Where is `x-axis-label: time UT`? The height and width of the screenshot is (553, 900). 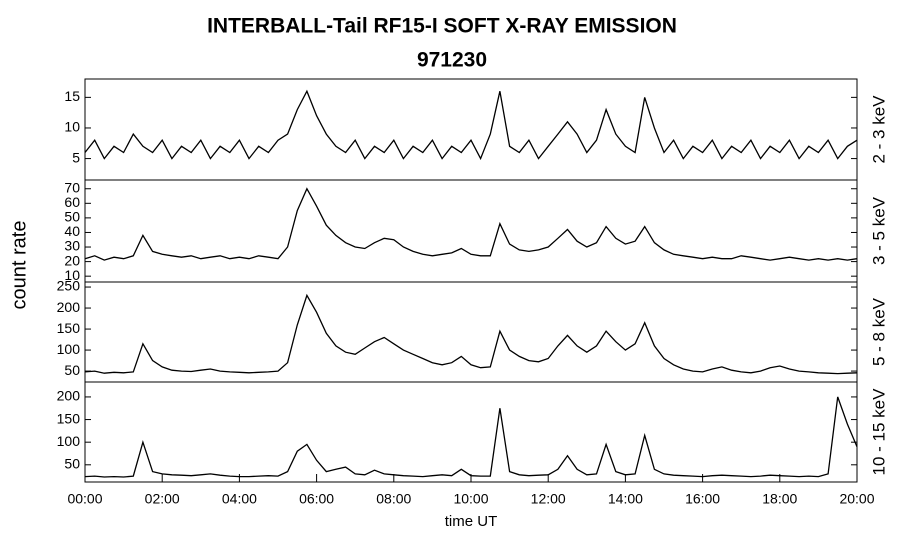
x-axis-label: time UT is located at coordinates (471, 521).